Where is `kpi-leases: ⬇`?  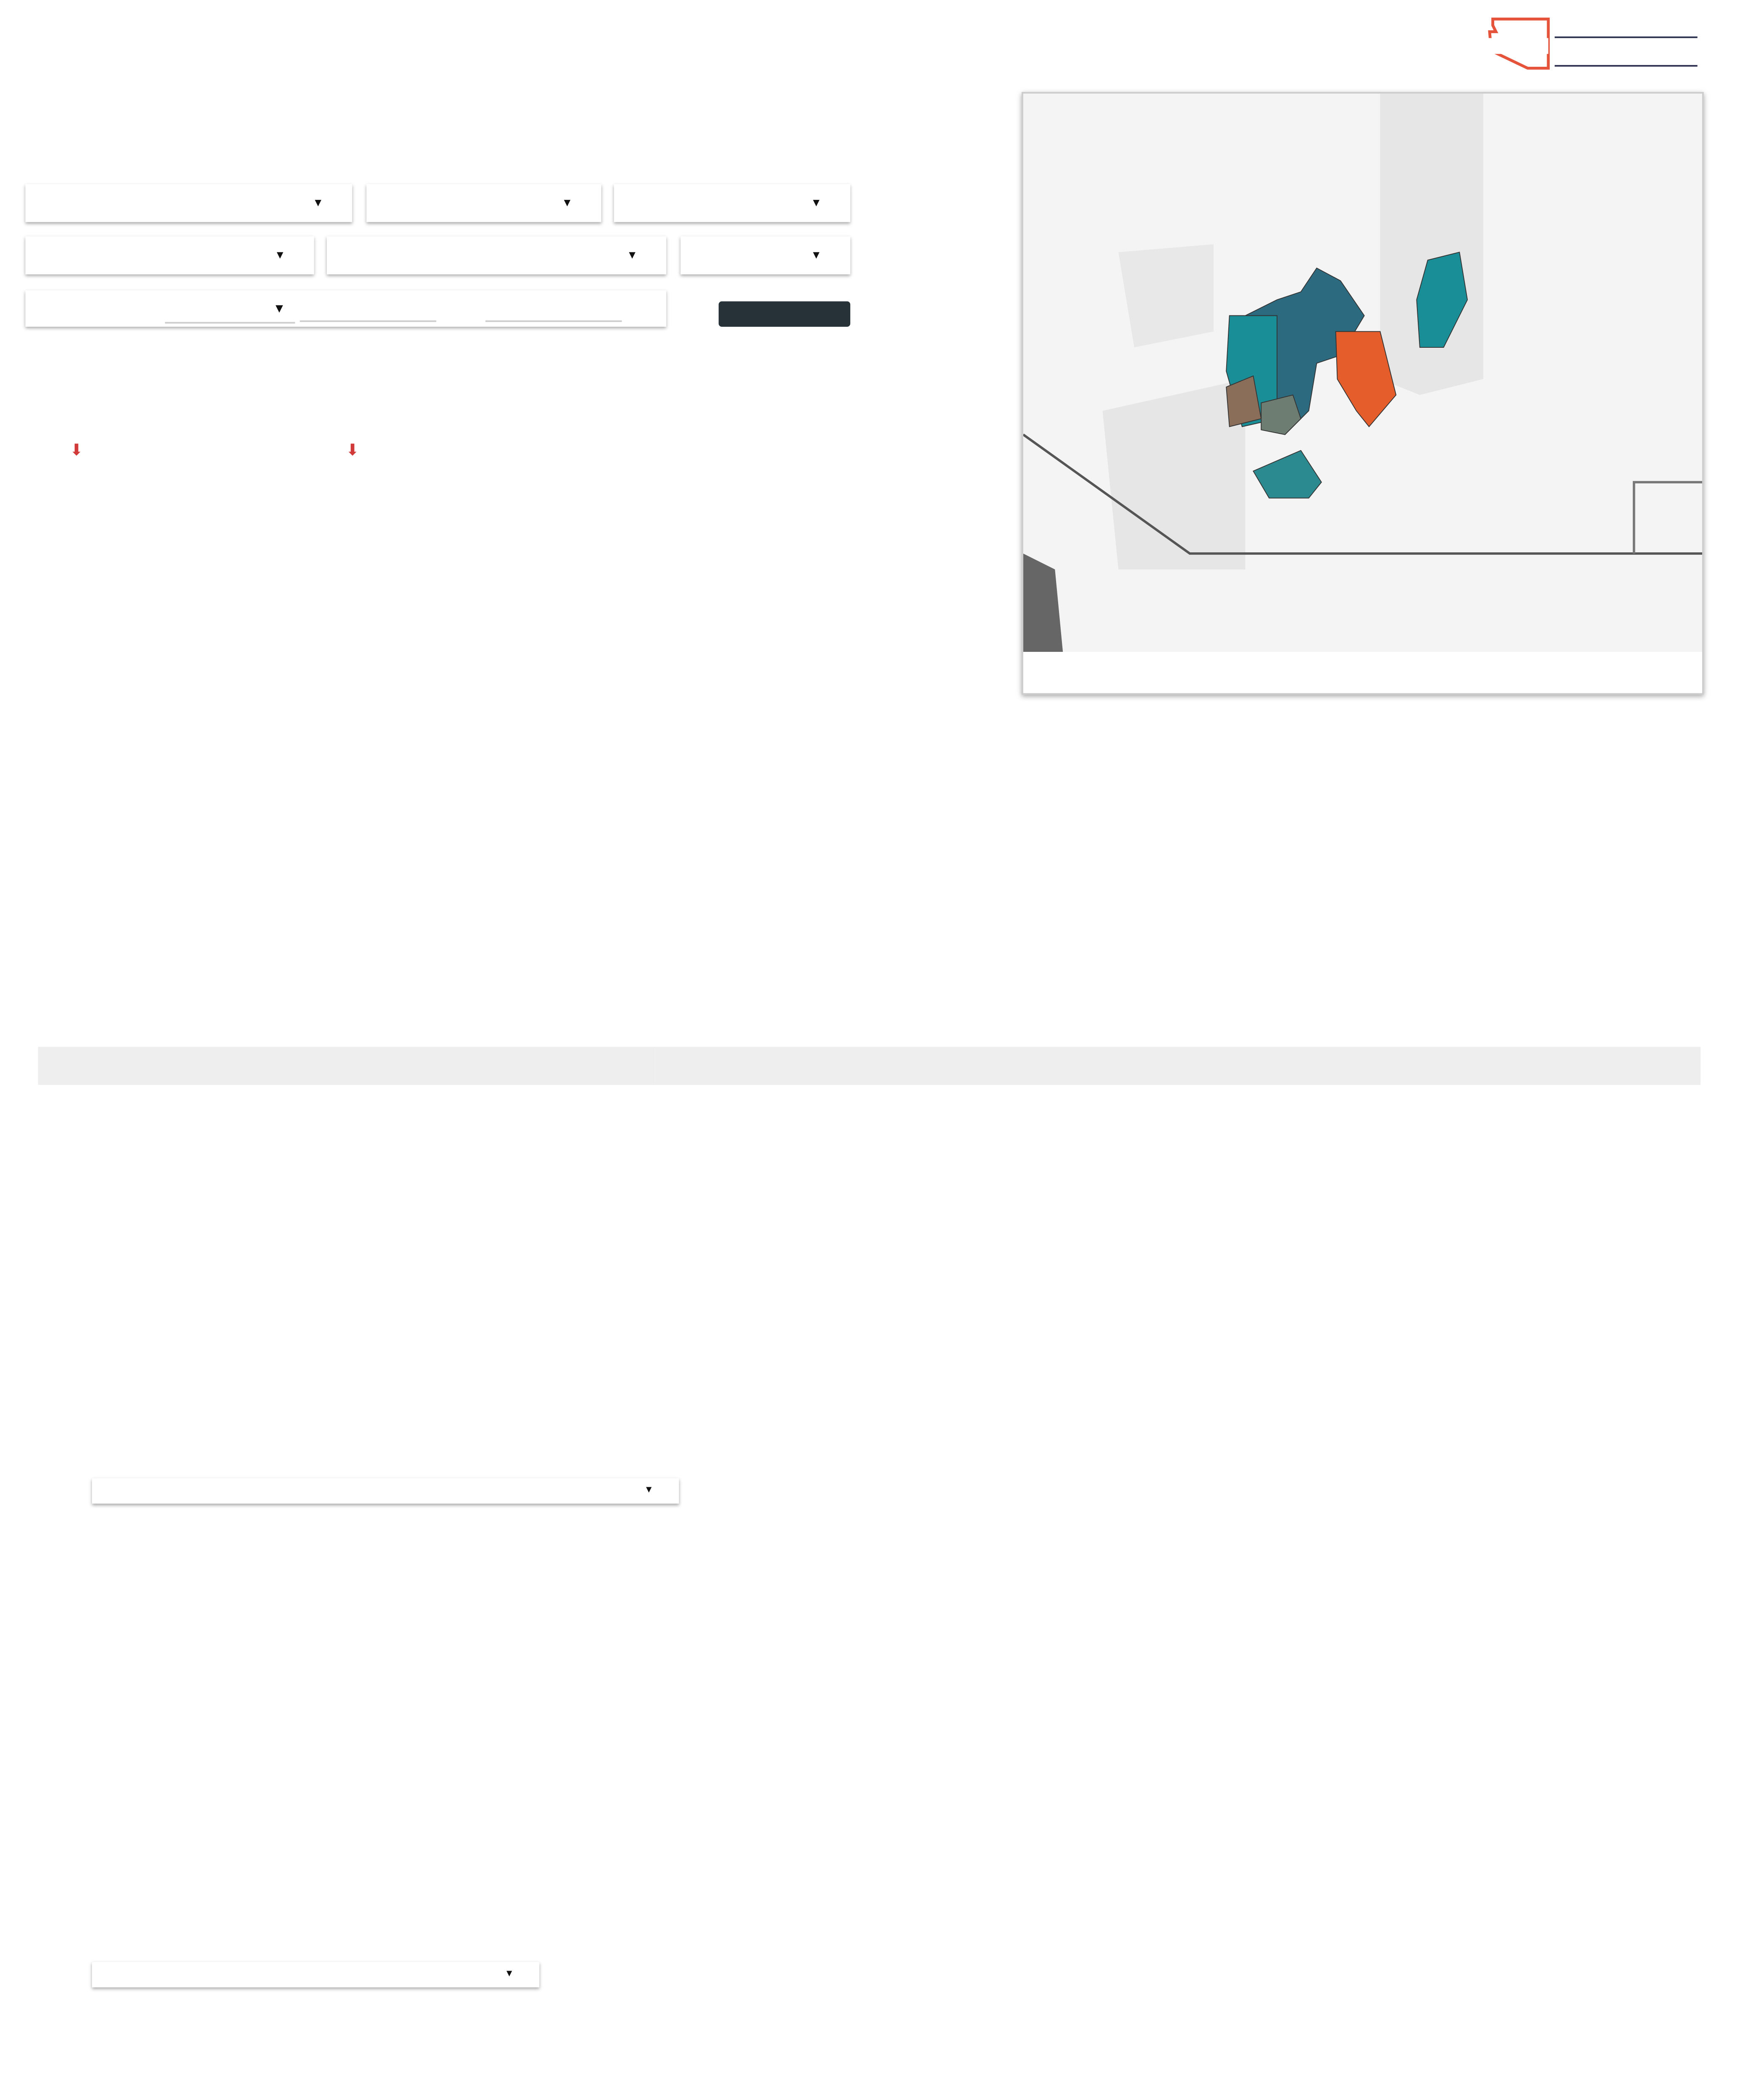
kpi-leases: ⬇ is located at coordinates (76, 451).